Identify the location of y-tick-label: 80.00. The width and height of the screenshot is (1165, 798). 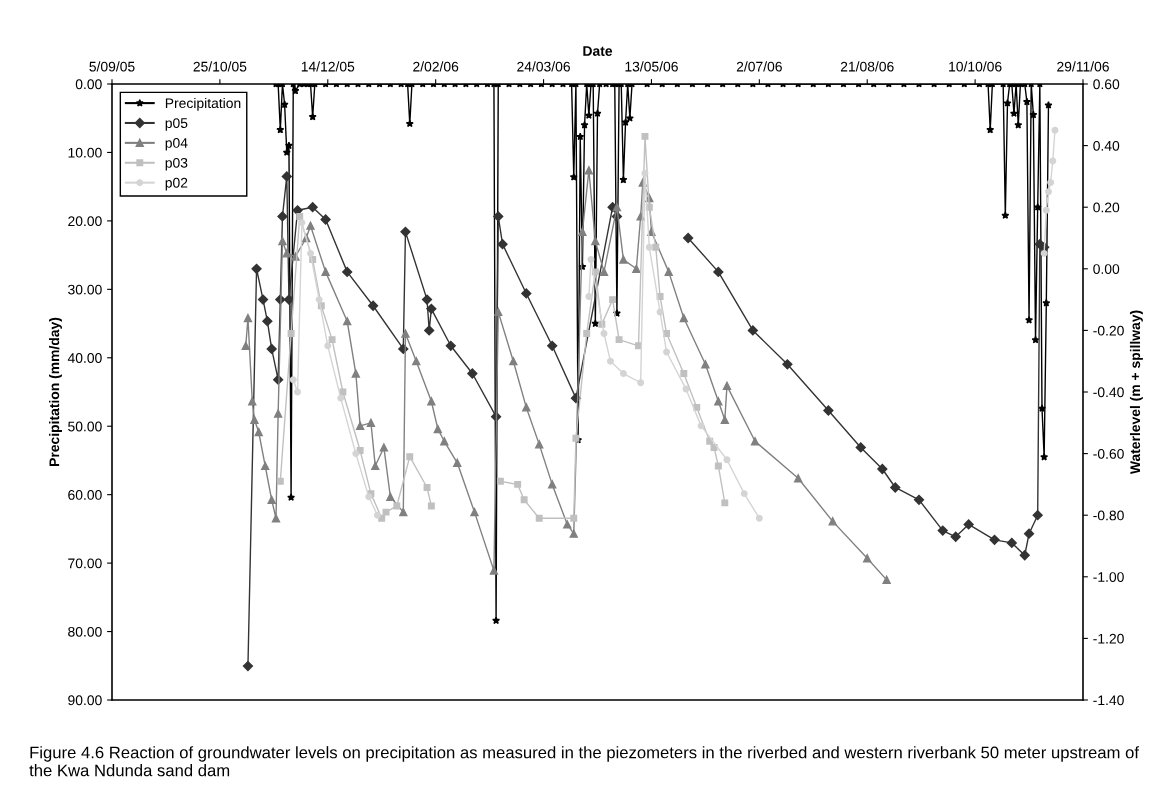
(85, 631).